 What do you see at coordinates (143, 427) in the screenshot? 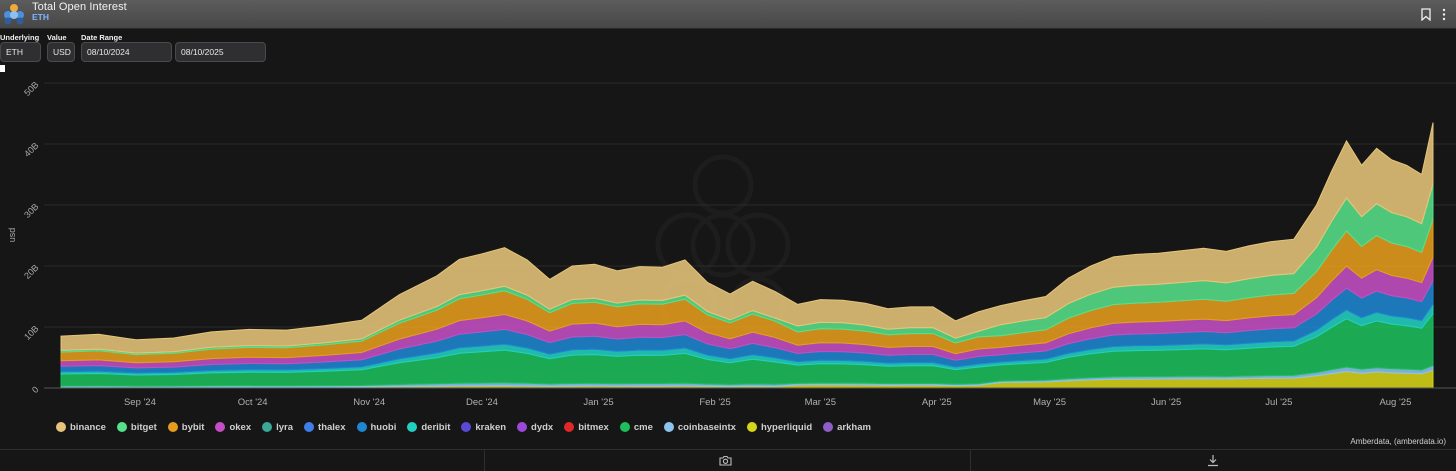
I see `legend-label: bitget` at bounding box center [143, 427].